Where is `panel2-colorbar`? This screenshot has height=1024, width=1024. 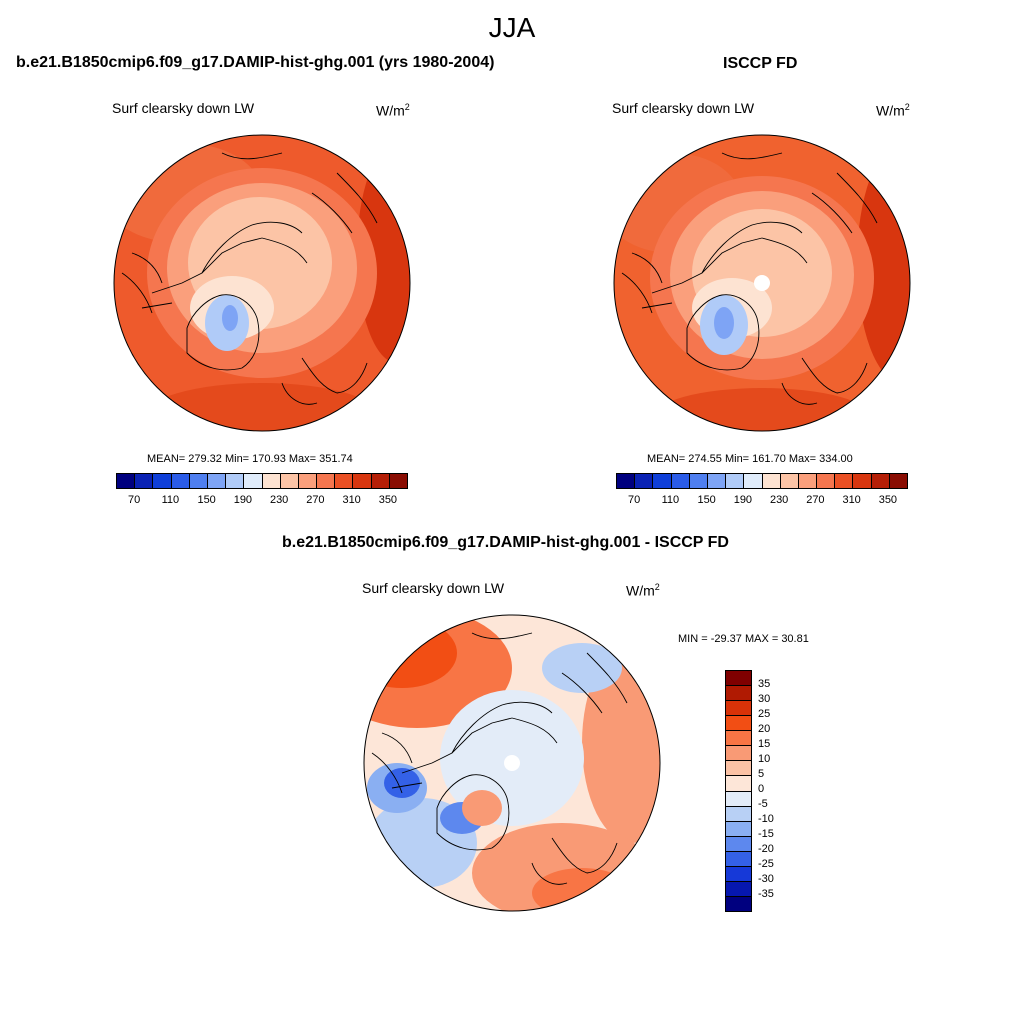 panel2-colorbar is located at coordinates (762, 481).